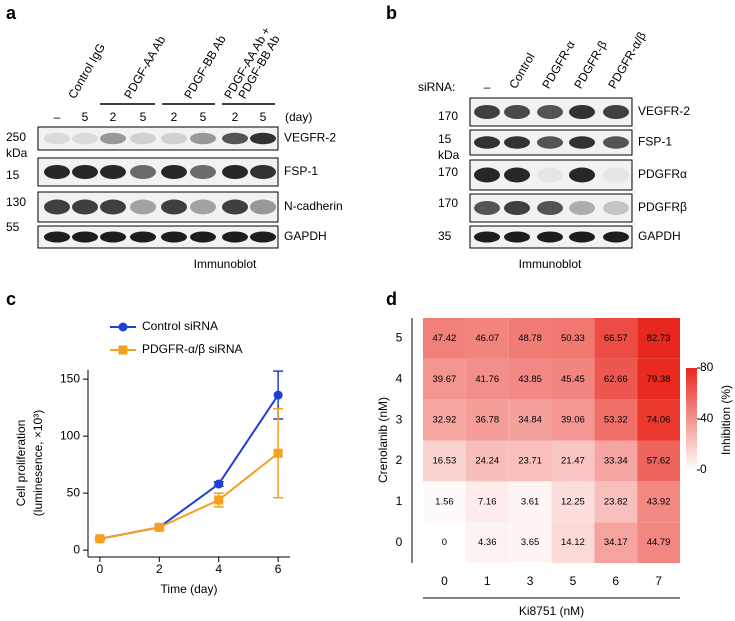  I want to click on cell-label: 66.57, so click(616, 338).